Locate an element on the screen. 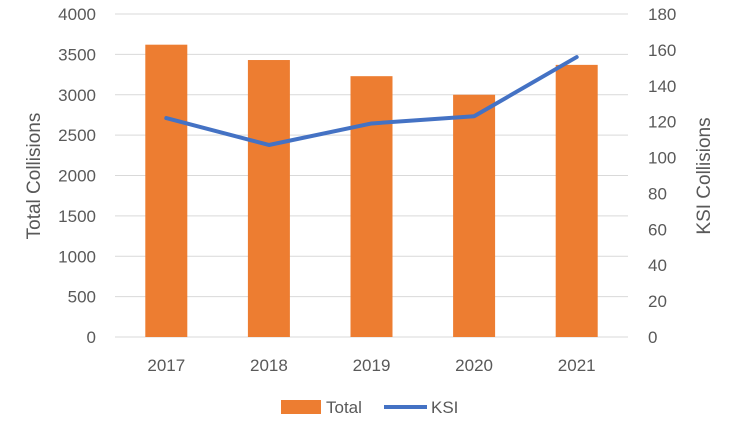  y-tick-label: 2000 is located at coordinates (77, 176).